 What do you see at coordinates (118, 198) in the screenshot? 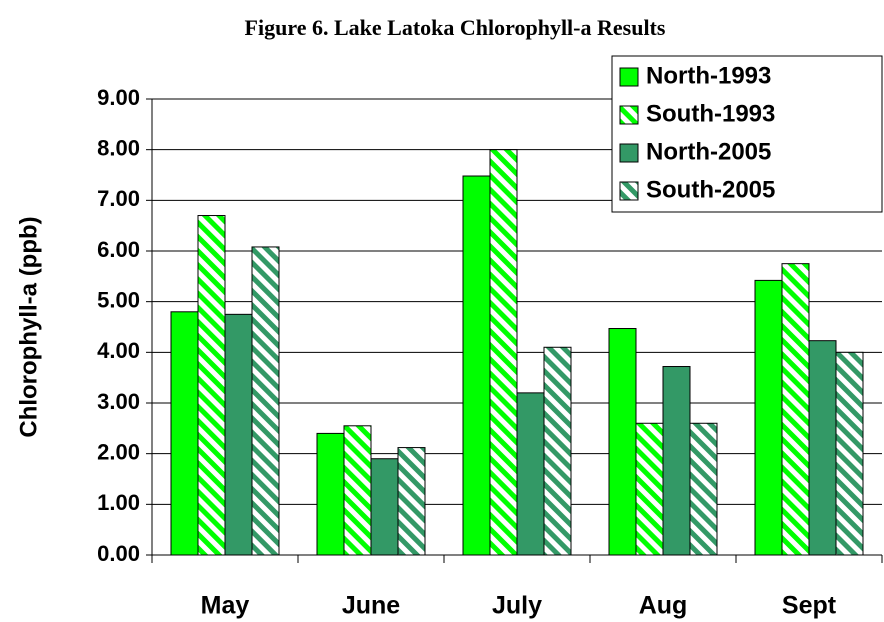
I see `y-tick-label: 7.00` at bounding box center [118, 198].